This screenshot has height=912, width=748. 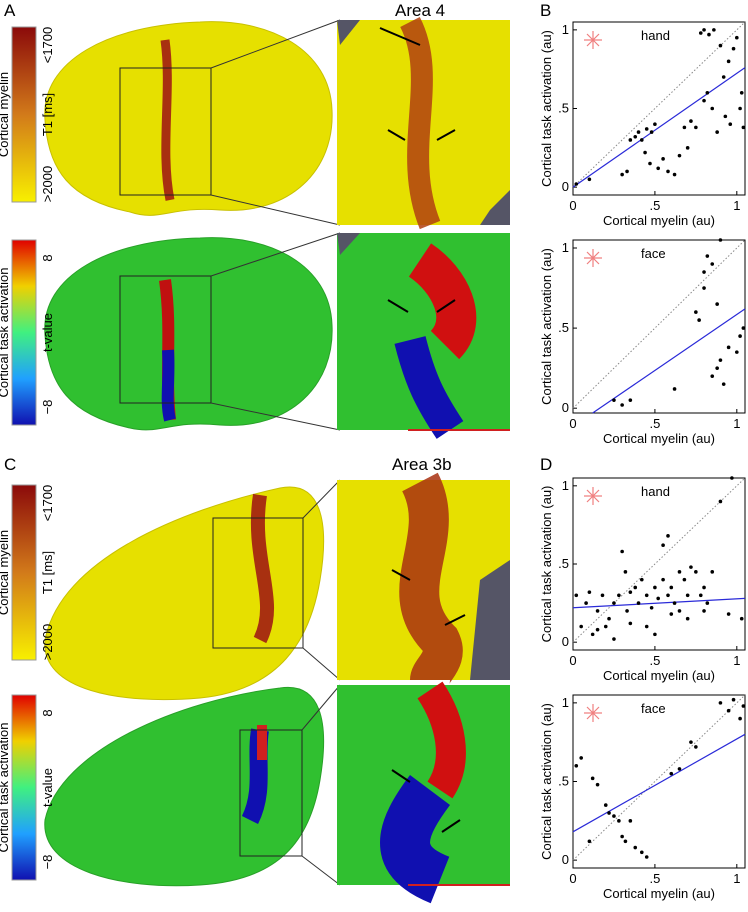 I want to click on x-tick-label: 0, so click(x=572, y=423).